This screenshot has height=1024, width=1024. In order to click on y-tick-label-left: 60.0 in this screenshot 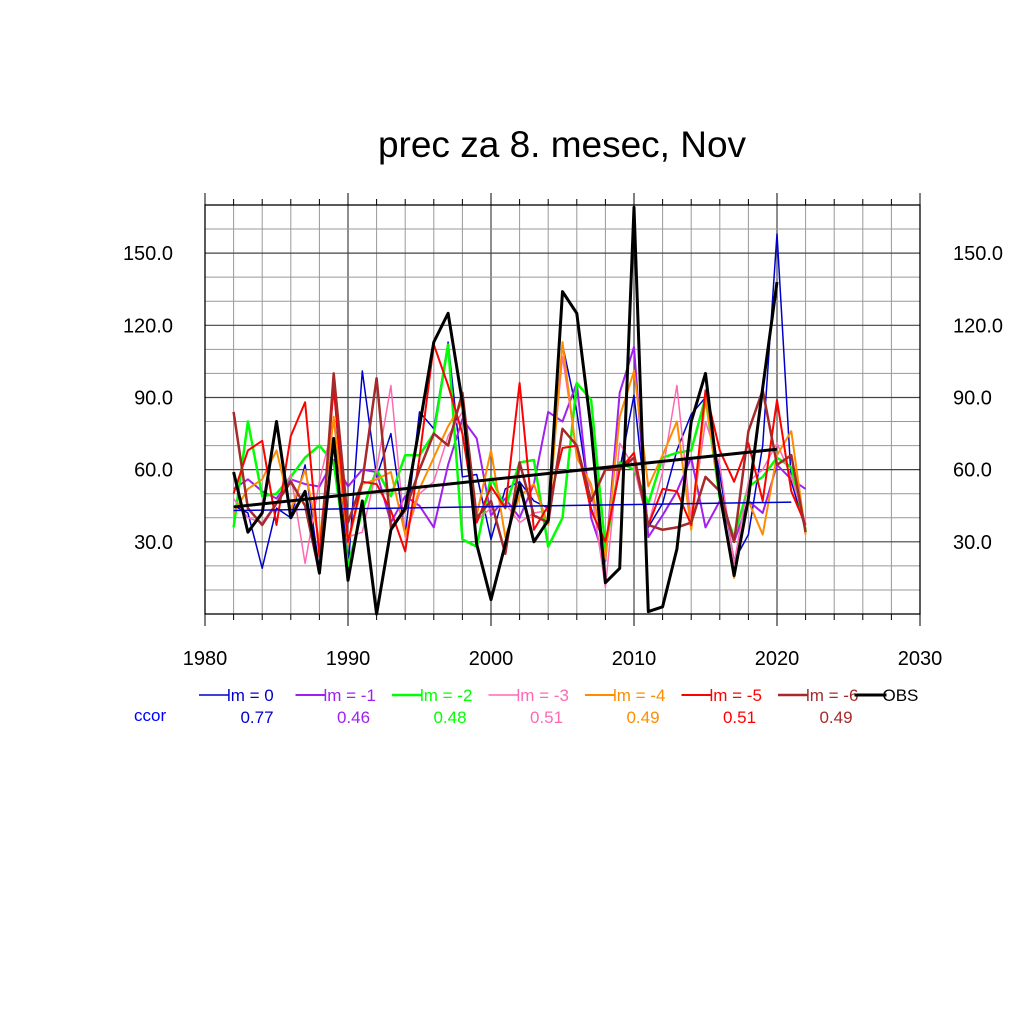, I will do `click(153, 471)`.